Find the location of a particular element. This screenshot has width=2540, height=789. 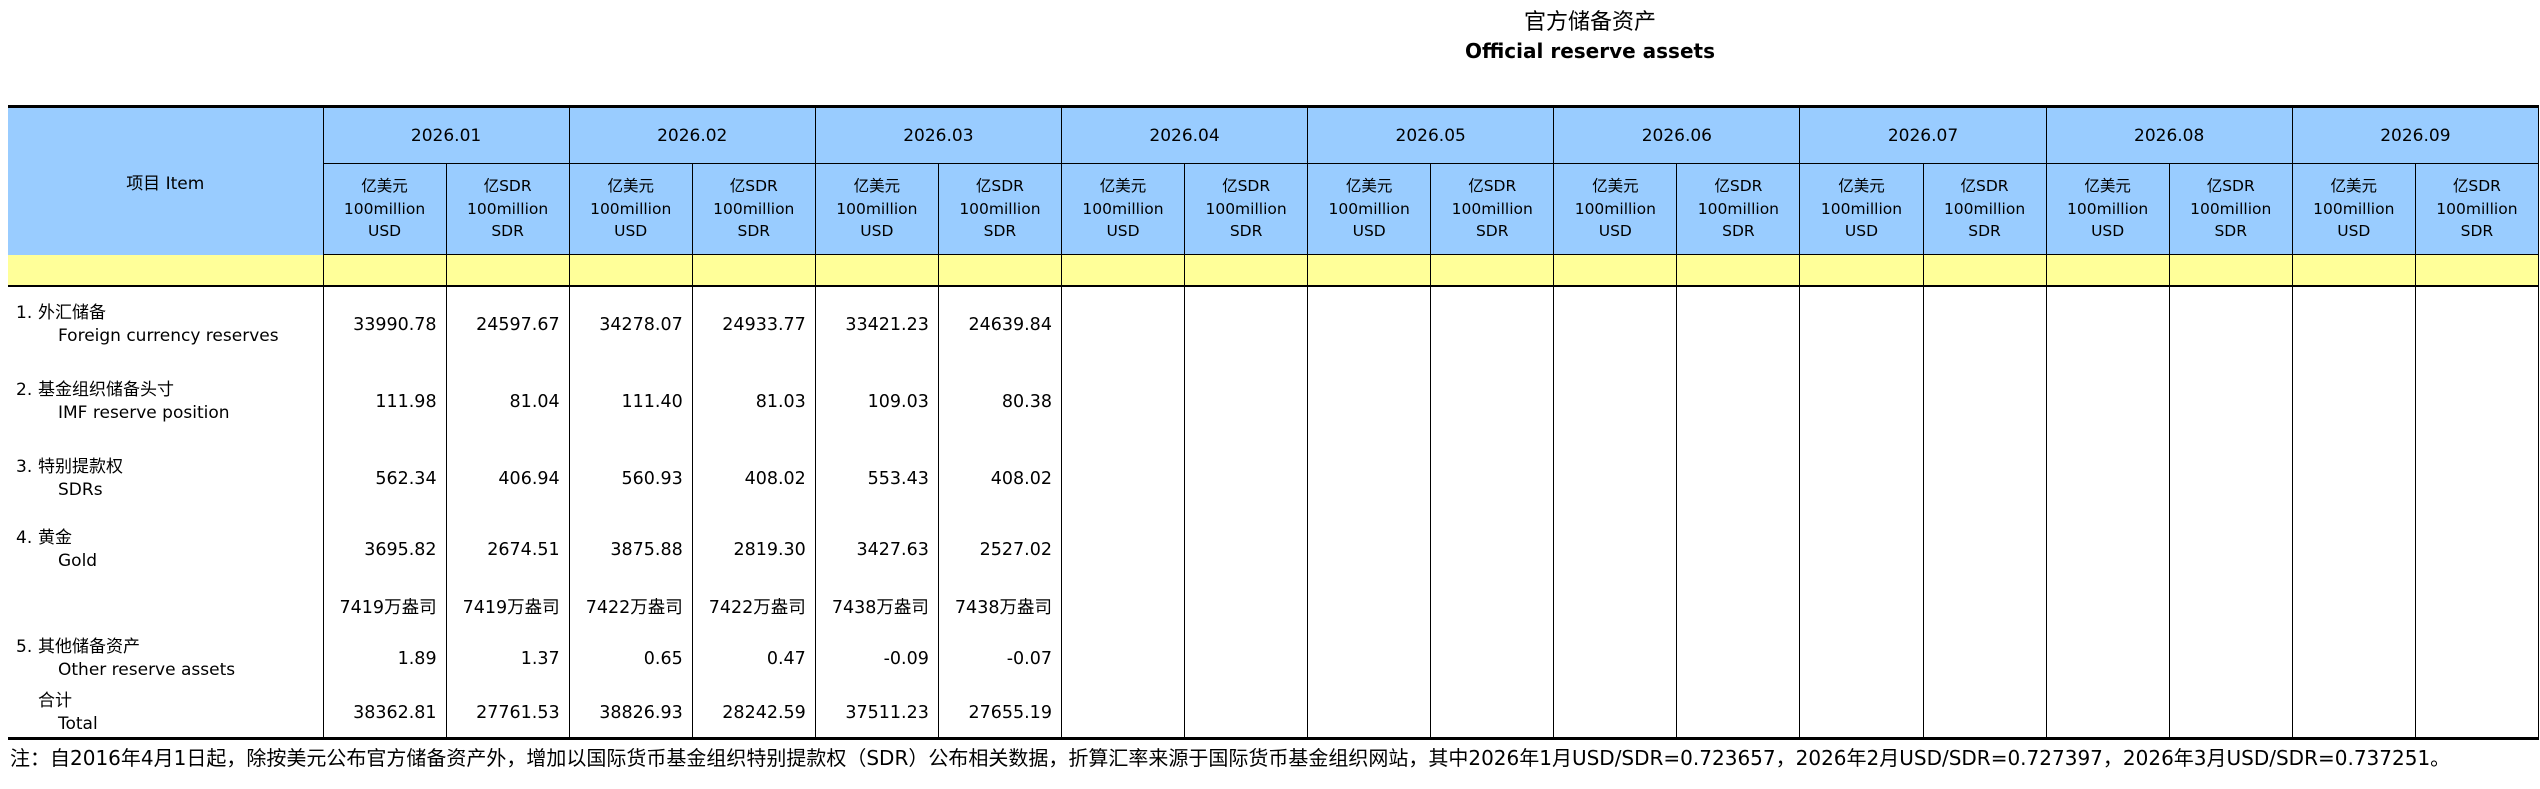

value-cell: 38362.81 is located at coordinates (385, 713).